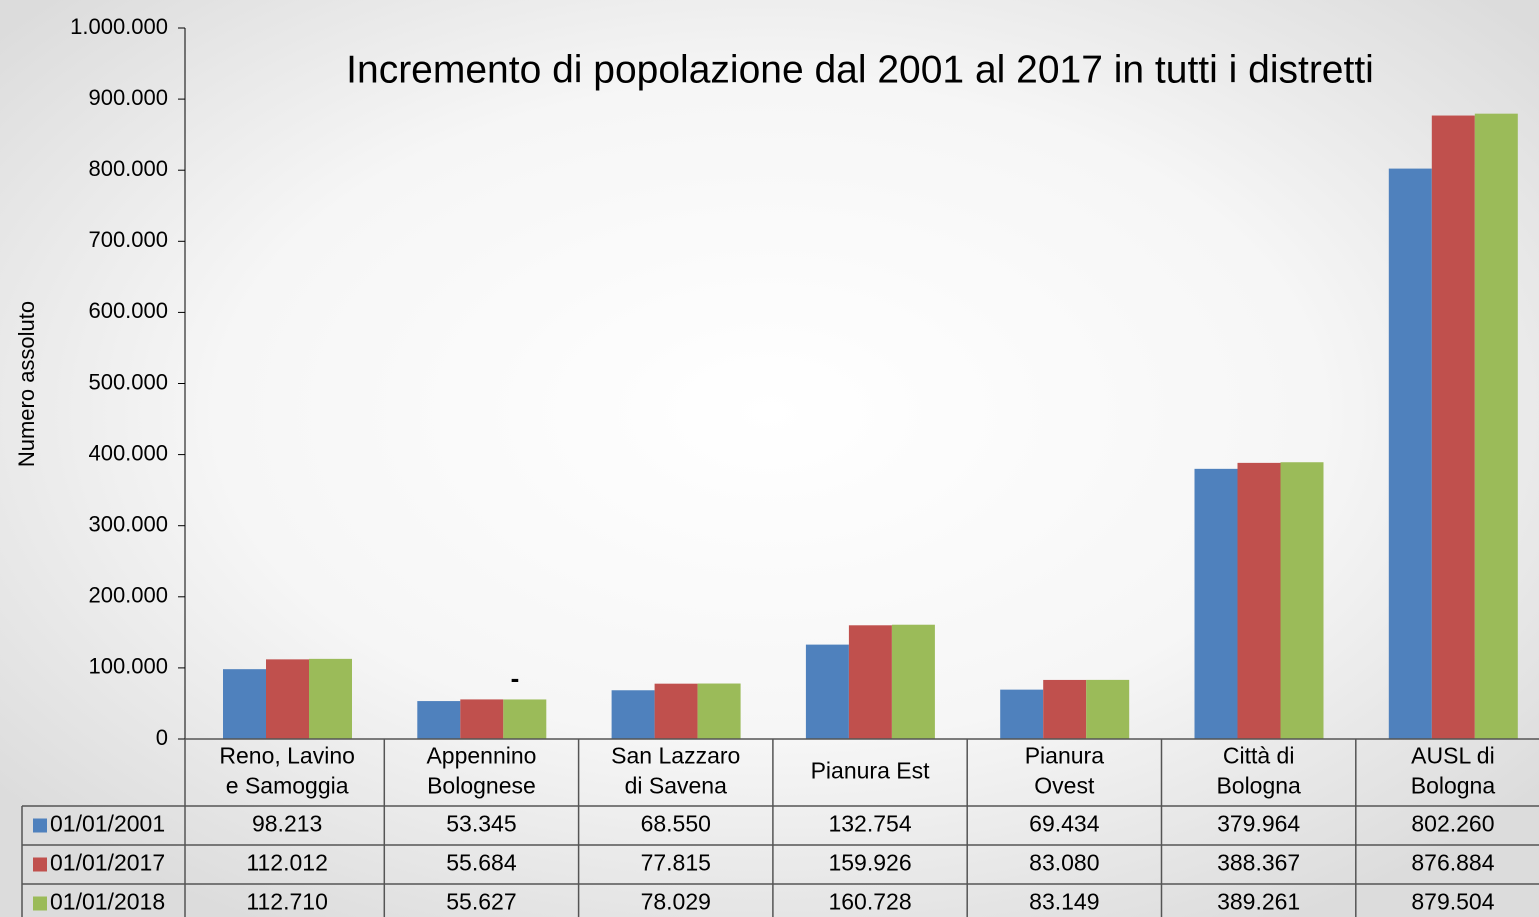 The image size is (1539, 917). What do you see at coordinates (119, 26) in the screenshot?
I see `y-tick-label: 1.000.000` at bounding box center [119, 26].